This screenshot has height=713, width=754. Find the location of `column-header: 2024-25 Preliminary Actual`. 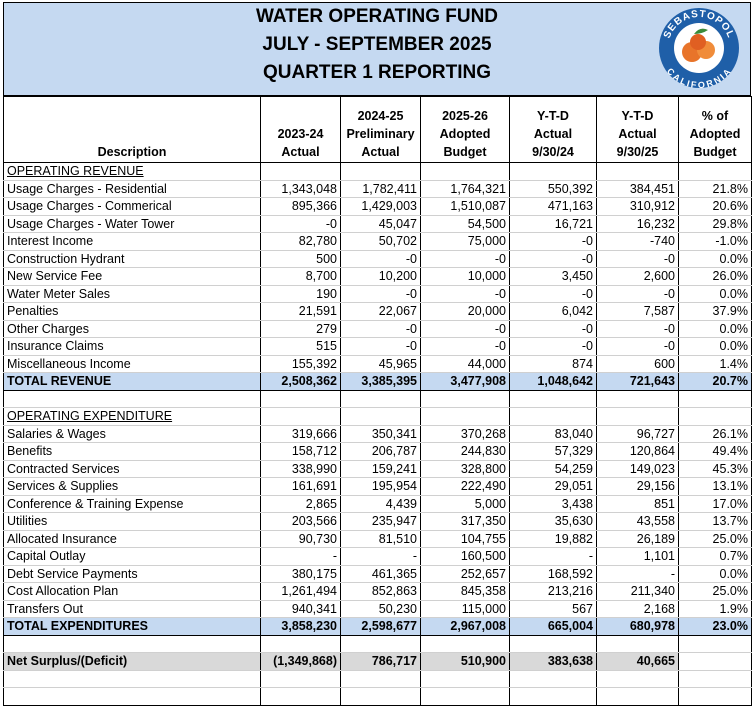

column-header: 2024-25 Preliminary Actual is located at coordinates (380, 129).